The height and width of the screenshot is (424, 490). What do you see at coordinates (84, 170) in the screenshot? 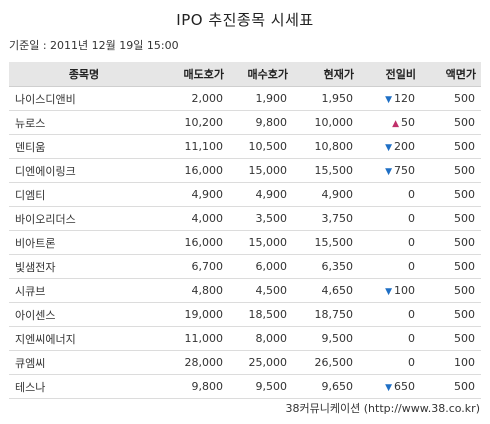
I see `stock-name-cell: 디엔에이링크` at bounding box center [84, 170].